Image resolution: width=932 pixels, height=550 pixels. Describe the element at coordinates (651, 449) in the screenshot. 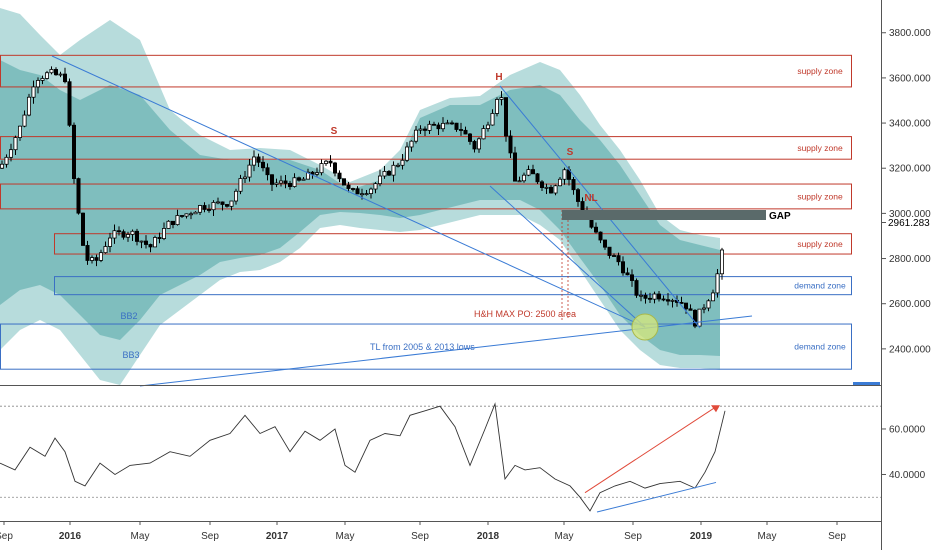

I see `rsi-divergence-arrow` at that location.